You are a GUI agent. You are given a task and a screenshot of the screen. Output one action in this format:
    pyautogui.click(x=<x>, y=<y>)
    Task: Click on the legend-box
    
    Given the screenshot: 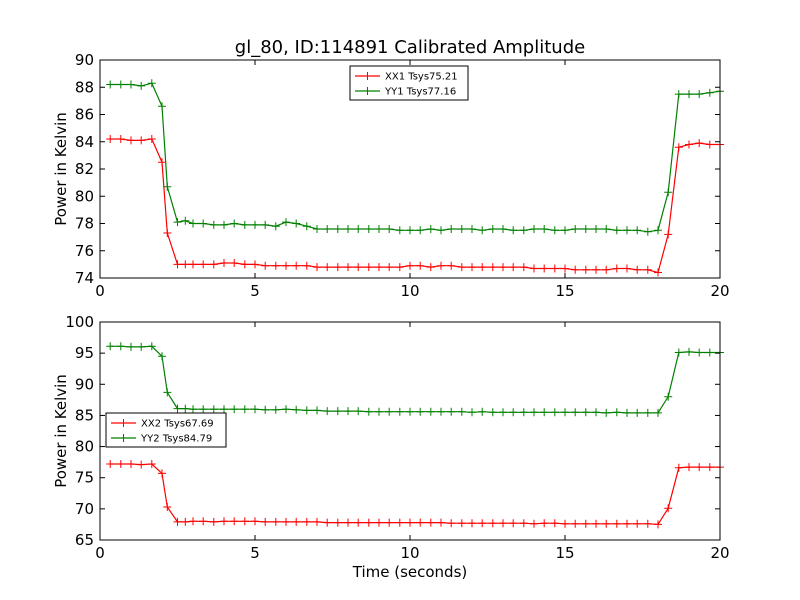 What is the action you would take?
    pyautogui.click(x=409, y=83)
    